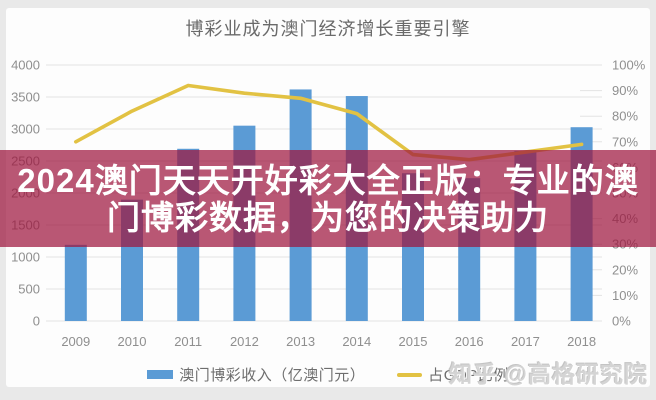 Image resolution: width=656 pixels, height=400 pixels. What do you see at coordinates (25, 97) in the screenshot?
I see `left-axis-tick-label: 3500` at bounding box center [25, 97].